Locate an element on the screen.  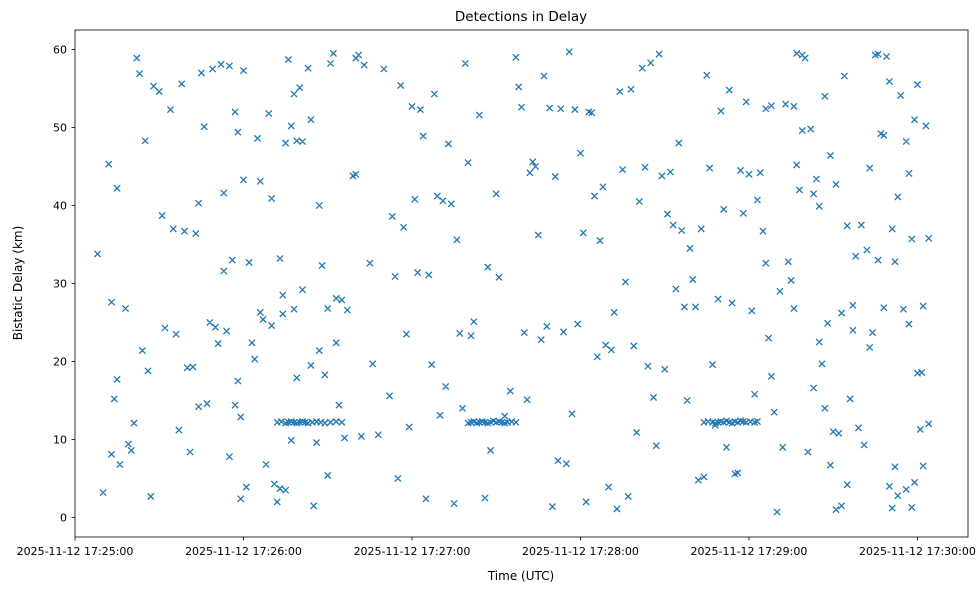
y-tick-label: 20 is located at coordinates (60, 362).